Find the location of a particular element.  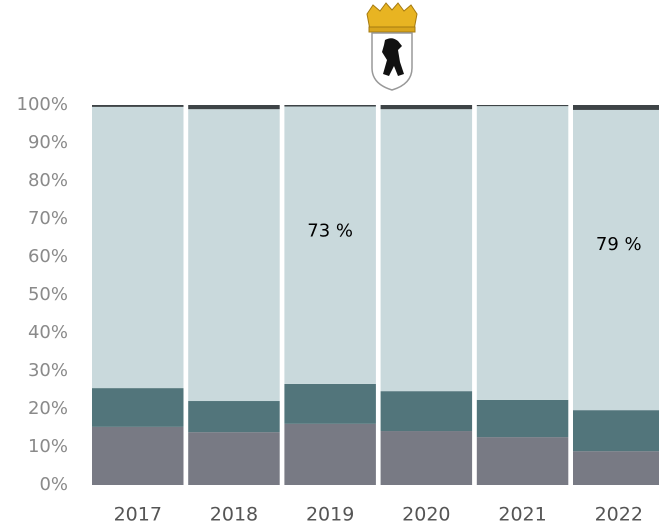

x-tick-label: 2017 is located at coordinates (138, 515).